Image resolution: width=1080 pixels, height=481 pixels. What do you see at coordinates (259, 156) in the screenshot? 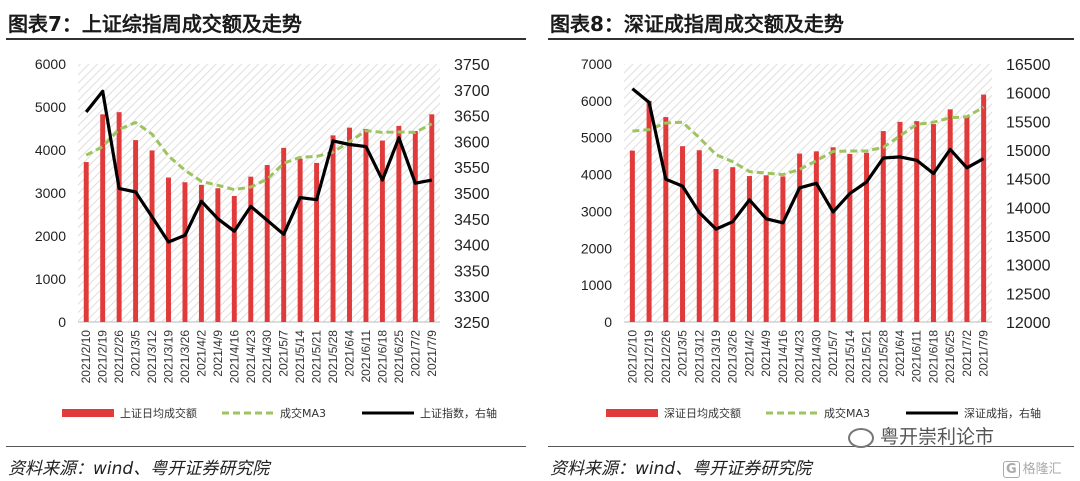
I see `ma3-line` at bounding box center [259, 156].